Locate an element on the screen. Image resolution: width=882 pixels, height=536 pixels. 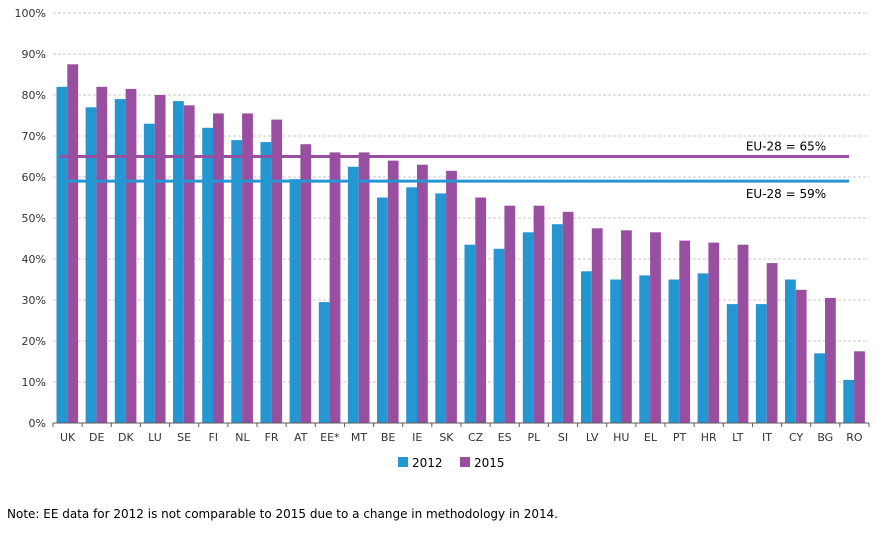
bar-2015-SE is located at coordinates (189, 264).